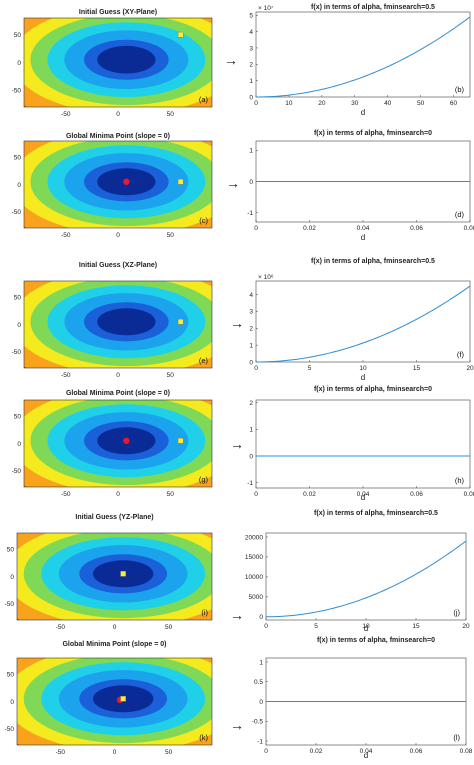 The width and height of the screenshot is (474, 765). I want to click on y-tick-label: 3, so click(251, 48).